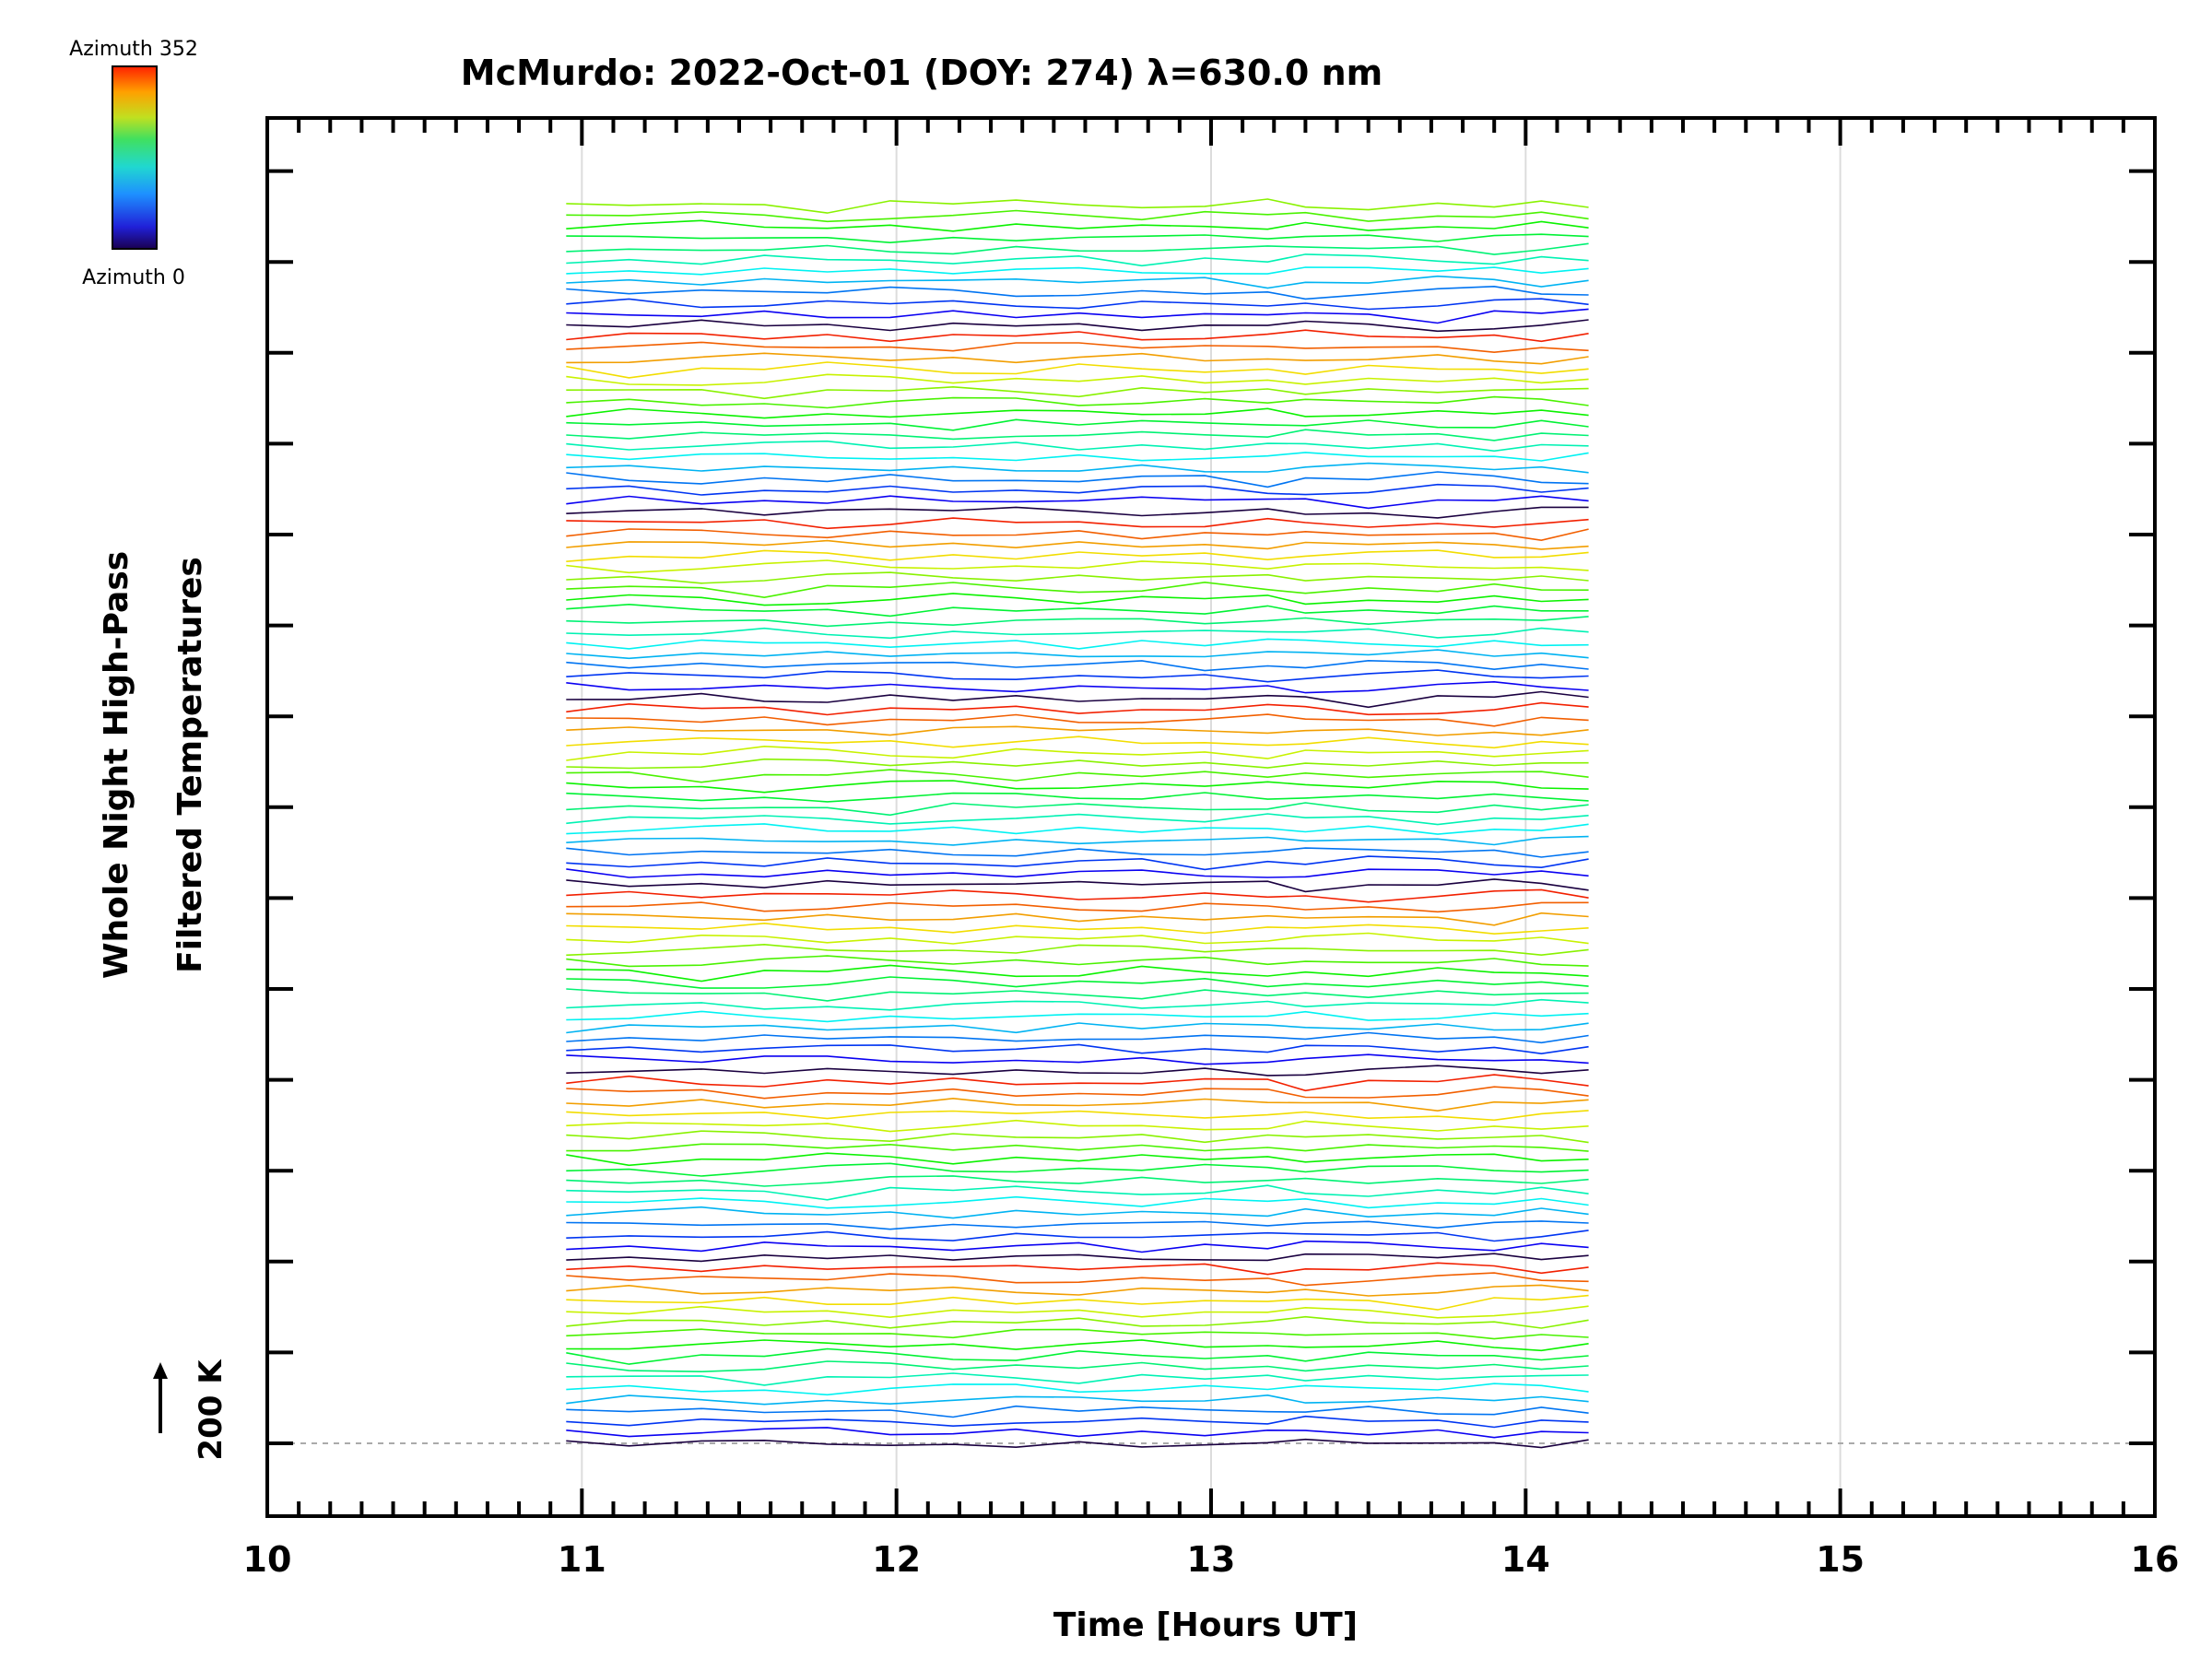  I want to click on x-axis-label: Time [Hours UT], so click(1205, 1625).